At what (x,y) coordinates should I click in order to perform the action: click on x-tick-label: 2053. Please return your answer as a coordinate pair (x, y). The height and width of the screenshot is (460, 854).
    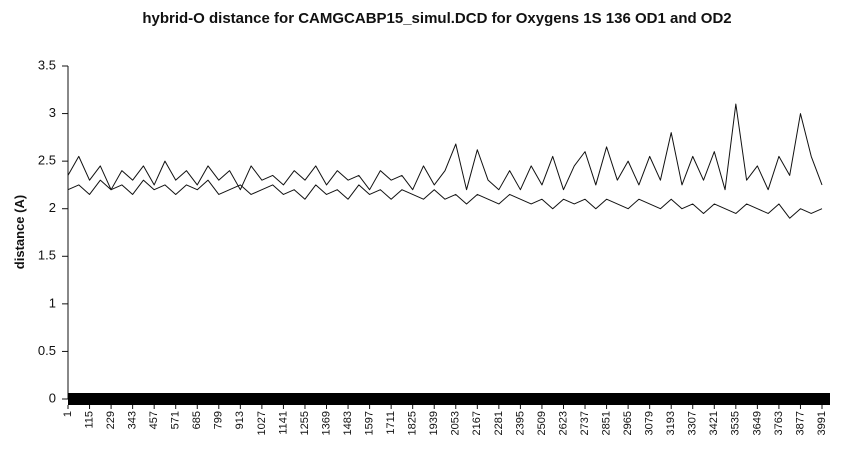
    Looking at the image, I should click on (456, 423).